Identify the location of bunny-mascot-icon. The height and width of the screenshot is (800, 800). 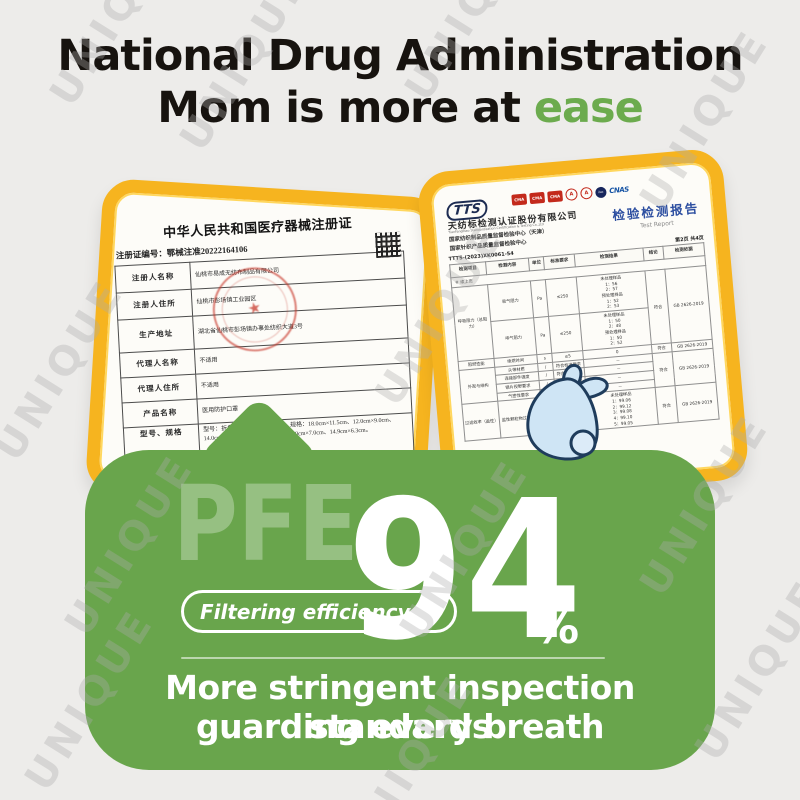
(567, 412).